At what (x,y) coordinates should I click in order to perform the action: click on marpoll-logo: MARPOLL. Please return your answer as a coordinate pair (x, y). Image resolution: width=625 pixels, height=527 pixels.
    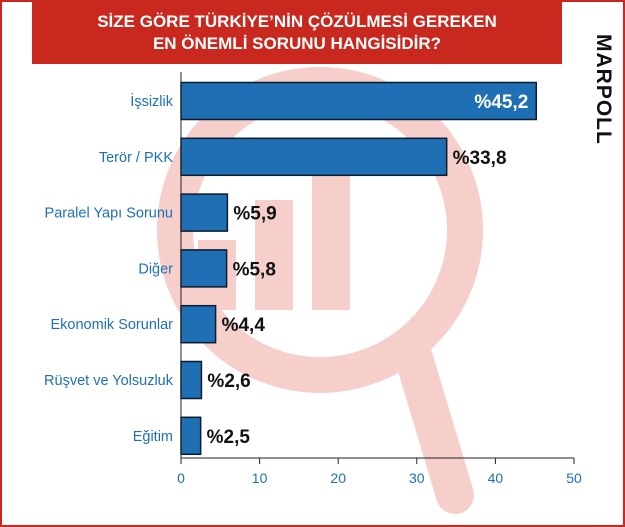
    Looking at the image, I should click on (603, 94).